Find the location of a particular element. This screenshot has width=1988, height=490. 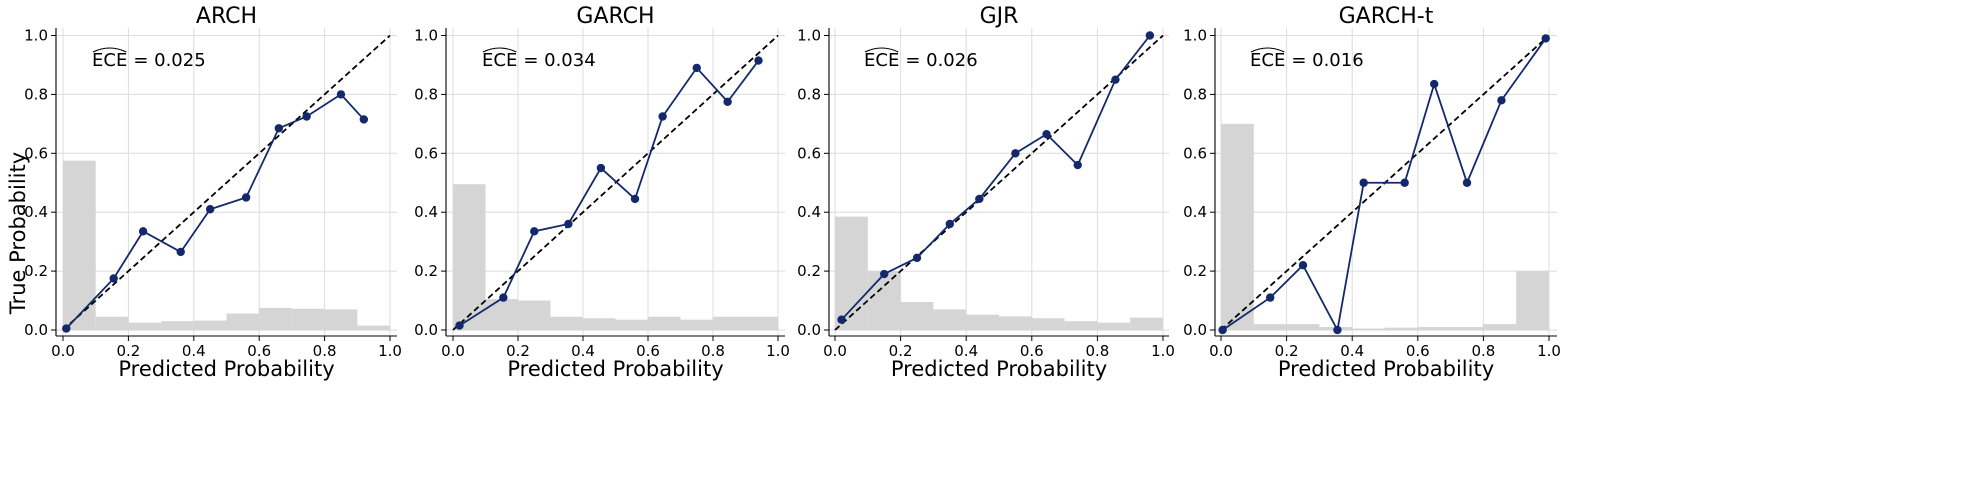

y-tick-label: 0.2 is located at coordinates (1195, 271).